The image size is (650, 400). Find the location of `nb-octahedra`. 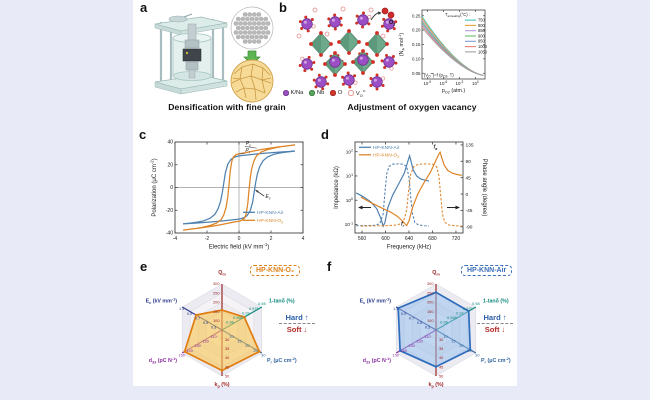

nb-octahedra is located at coordinates (349, 53).